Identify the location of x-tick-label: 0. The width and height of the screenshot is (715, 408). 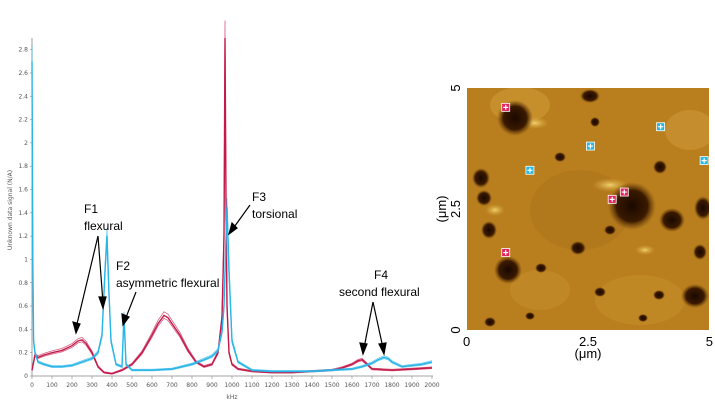
(32, 385).